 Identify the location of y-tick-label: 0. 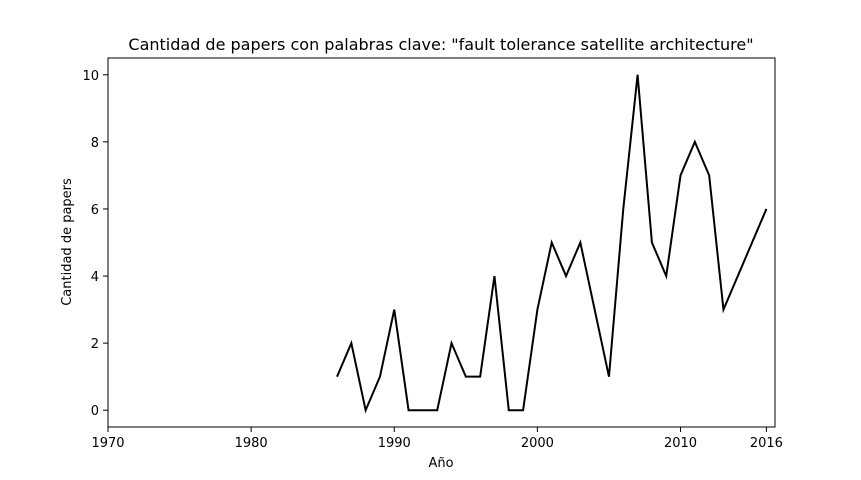
(95, 411).